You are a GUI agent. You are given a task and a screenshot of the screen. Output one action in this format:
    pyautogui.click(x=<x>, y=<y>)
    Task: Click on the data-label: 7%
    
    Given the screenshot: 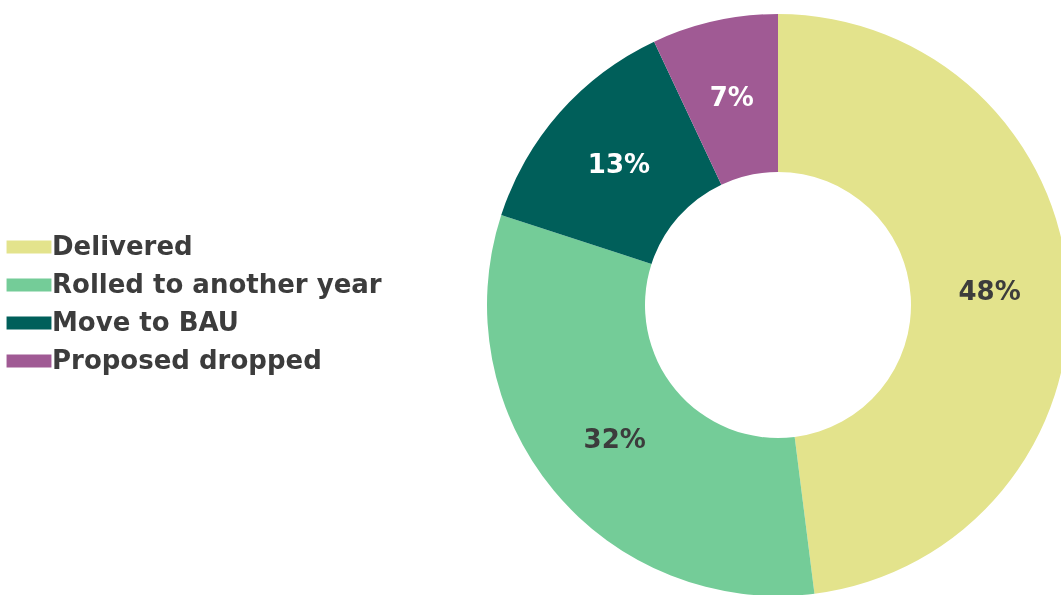 What is the action you would take?
    pyautogui.click(x=731, y=97)
    